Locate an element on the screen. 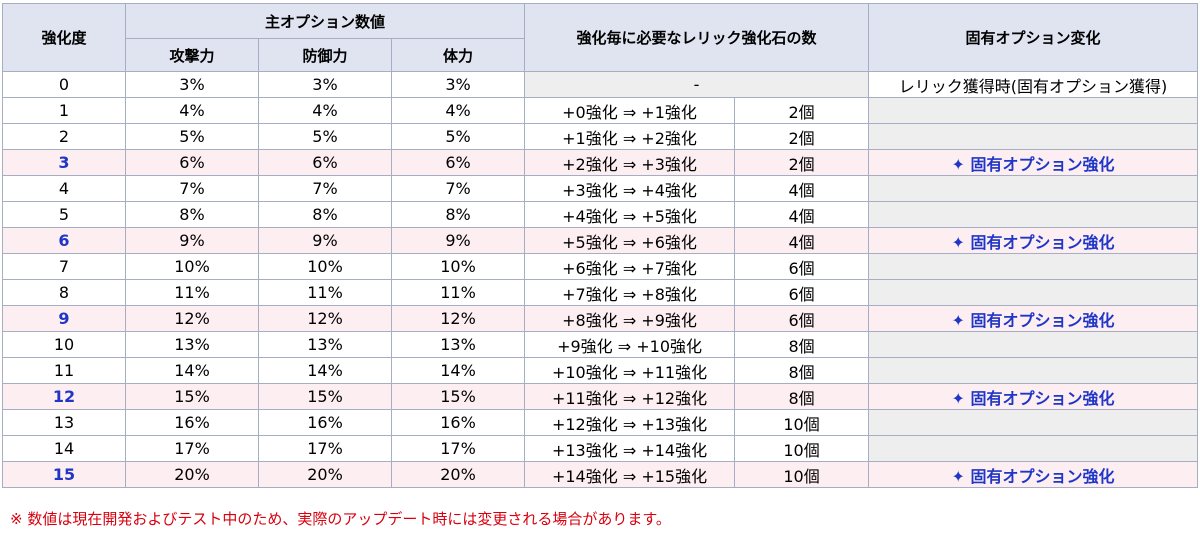  step-cell: +3強化 ⇒ +4強化 is located at coordinates (630, 188).